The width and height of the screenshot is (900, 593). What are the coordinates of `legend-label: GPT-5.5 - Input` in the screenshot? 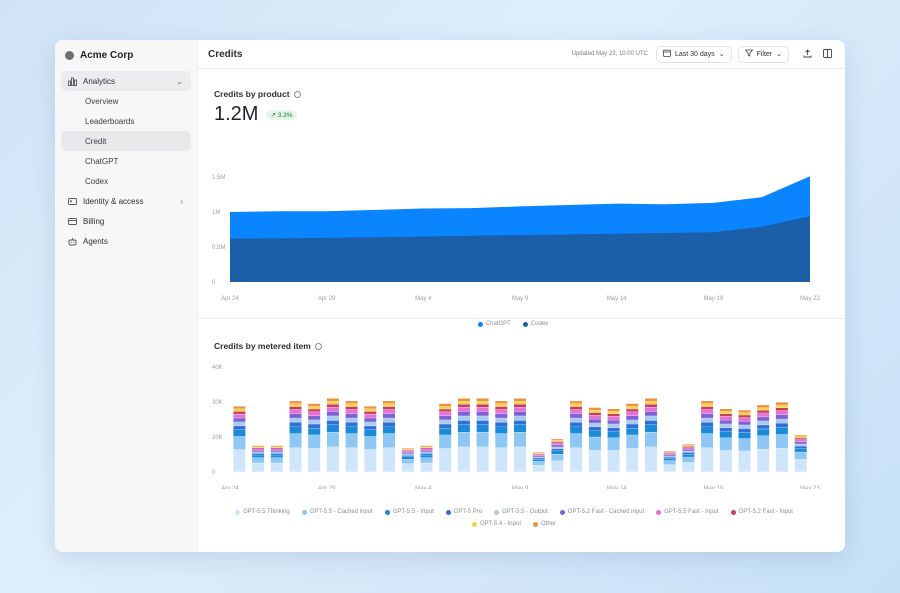 It's located at (413, 512).